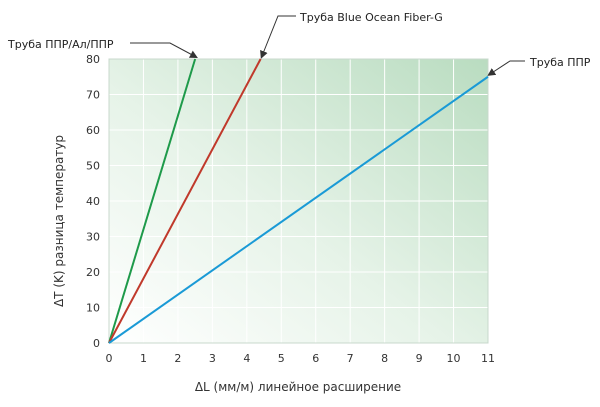 This screenshot has height=407, width=600. Describe the element at coordinates (93, 166) in the screenshot. I see `y-tick-label: 50` at that location.